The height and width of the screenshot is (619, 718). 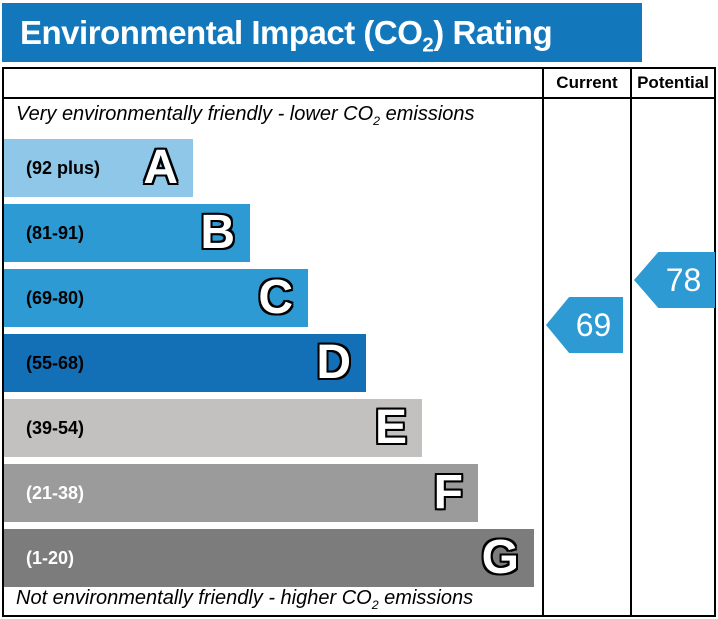 I want to click on page-title-subscript: 2, so click(x=428, y=45).